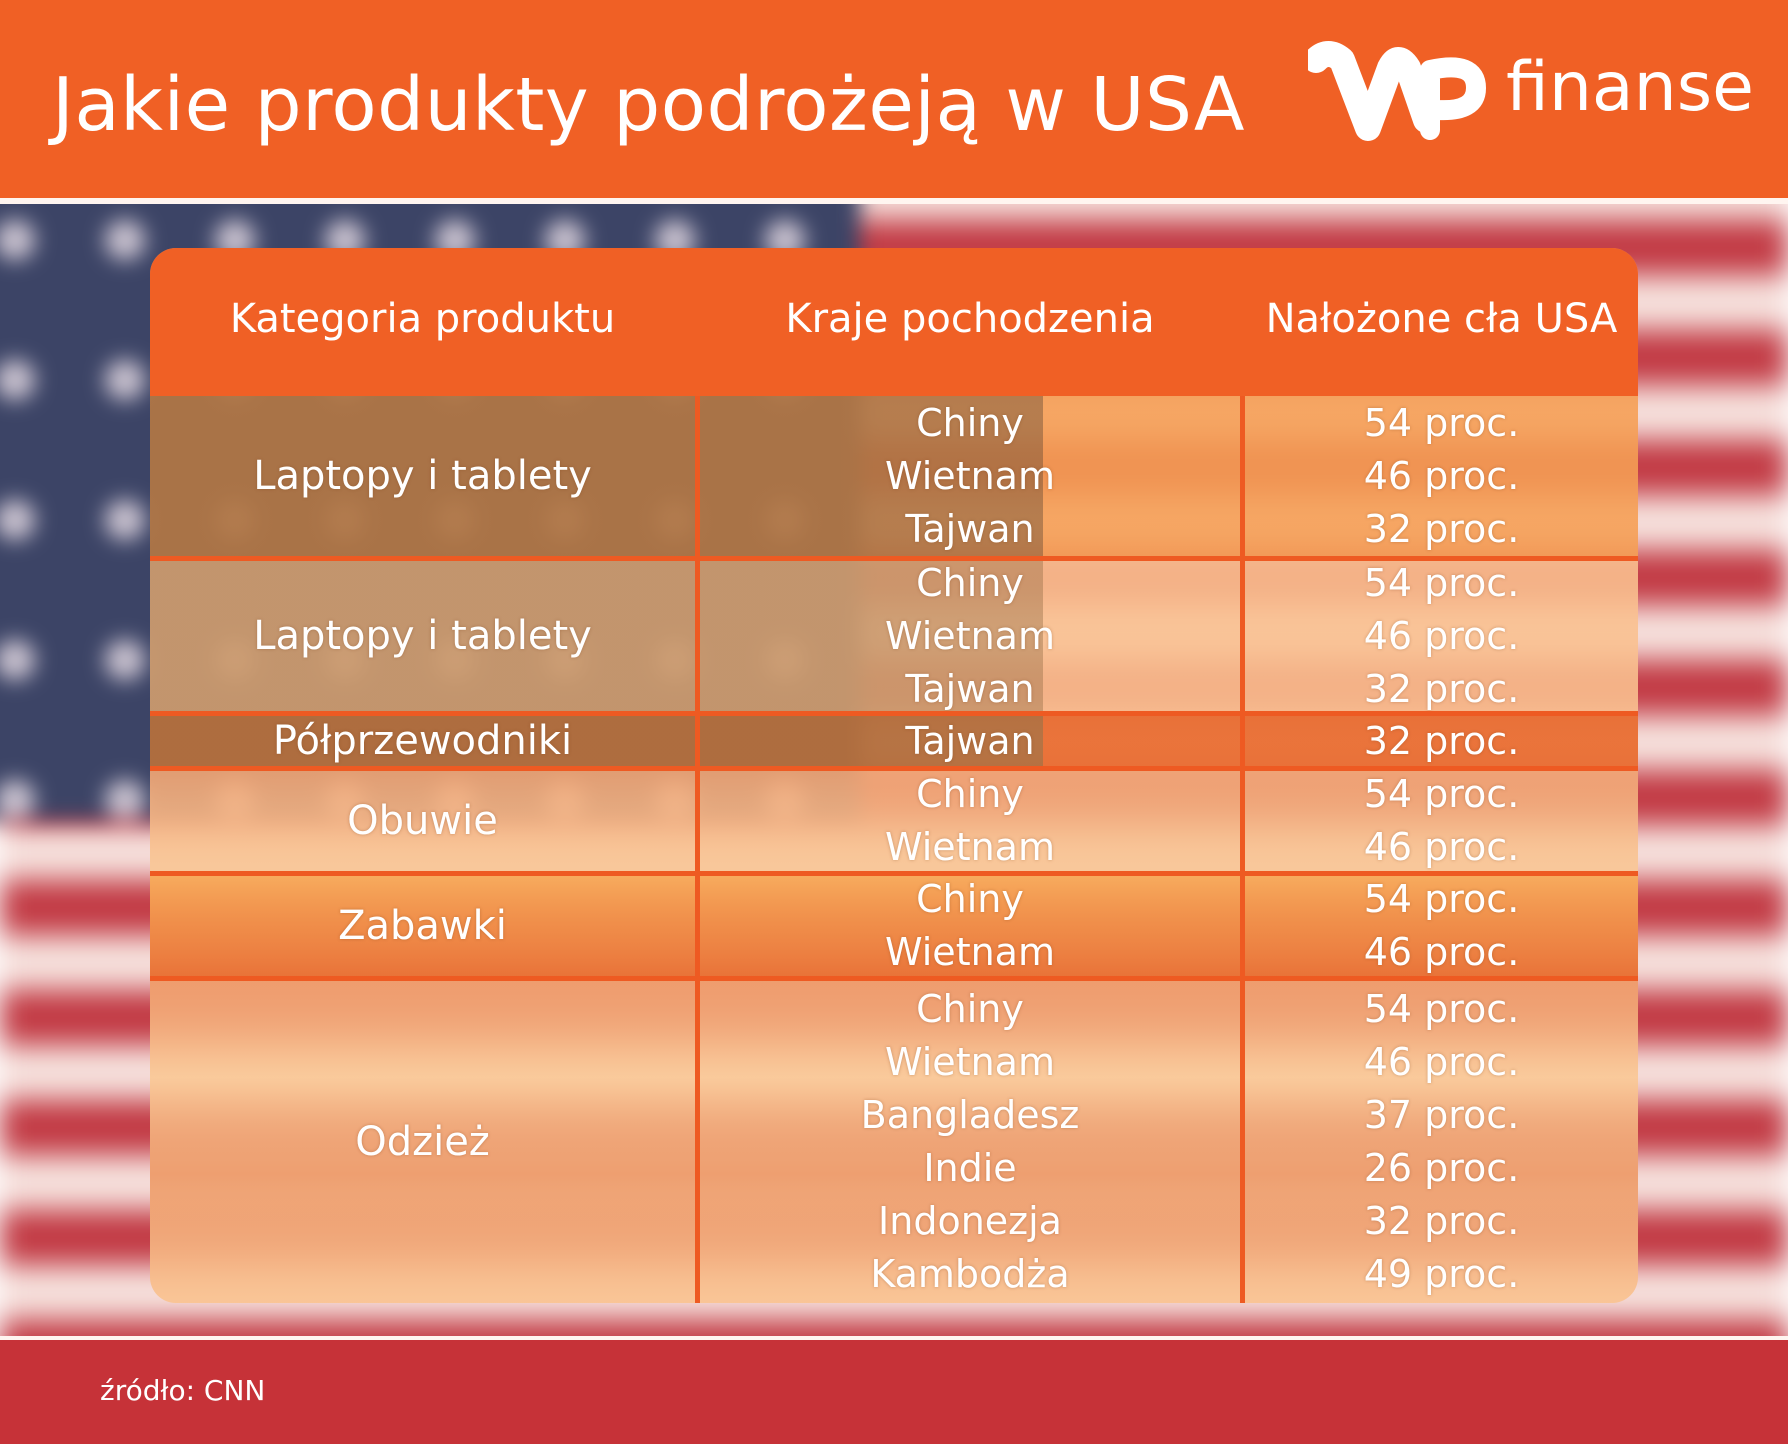 This screenshot has height=1444, width=1788. What do you see at coordinates (1441, 1168) in the screenshot?
I see `tariff: 26 proc.` at bounding box center [1441, 1168].